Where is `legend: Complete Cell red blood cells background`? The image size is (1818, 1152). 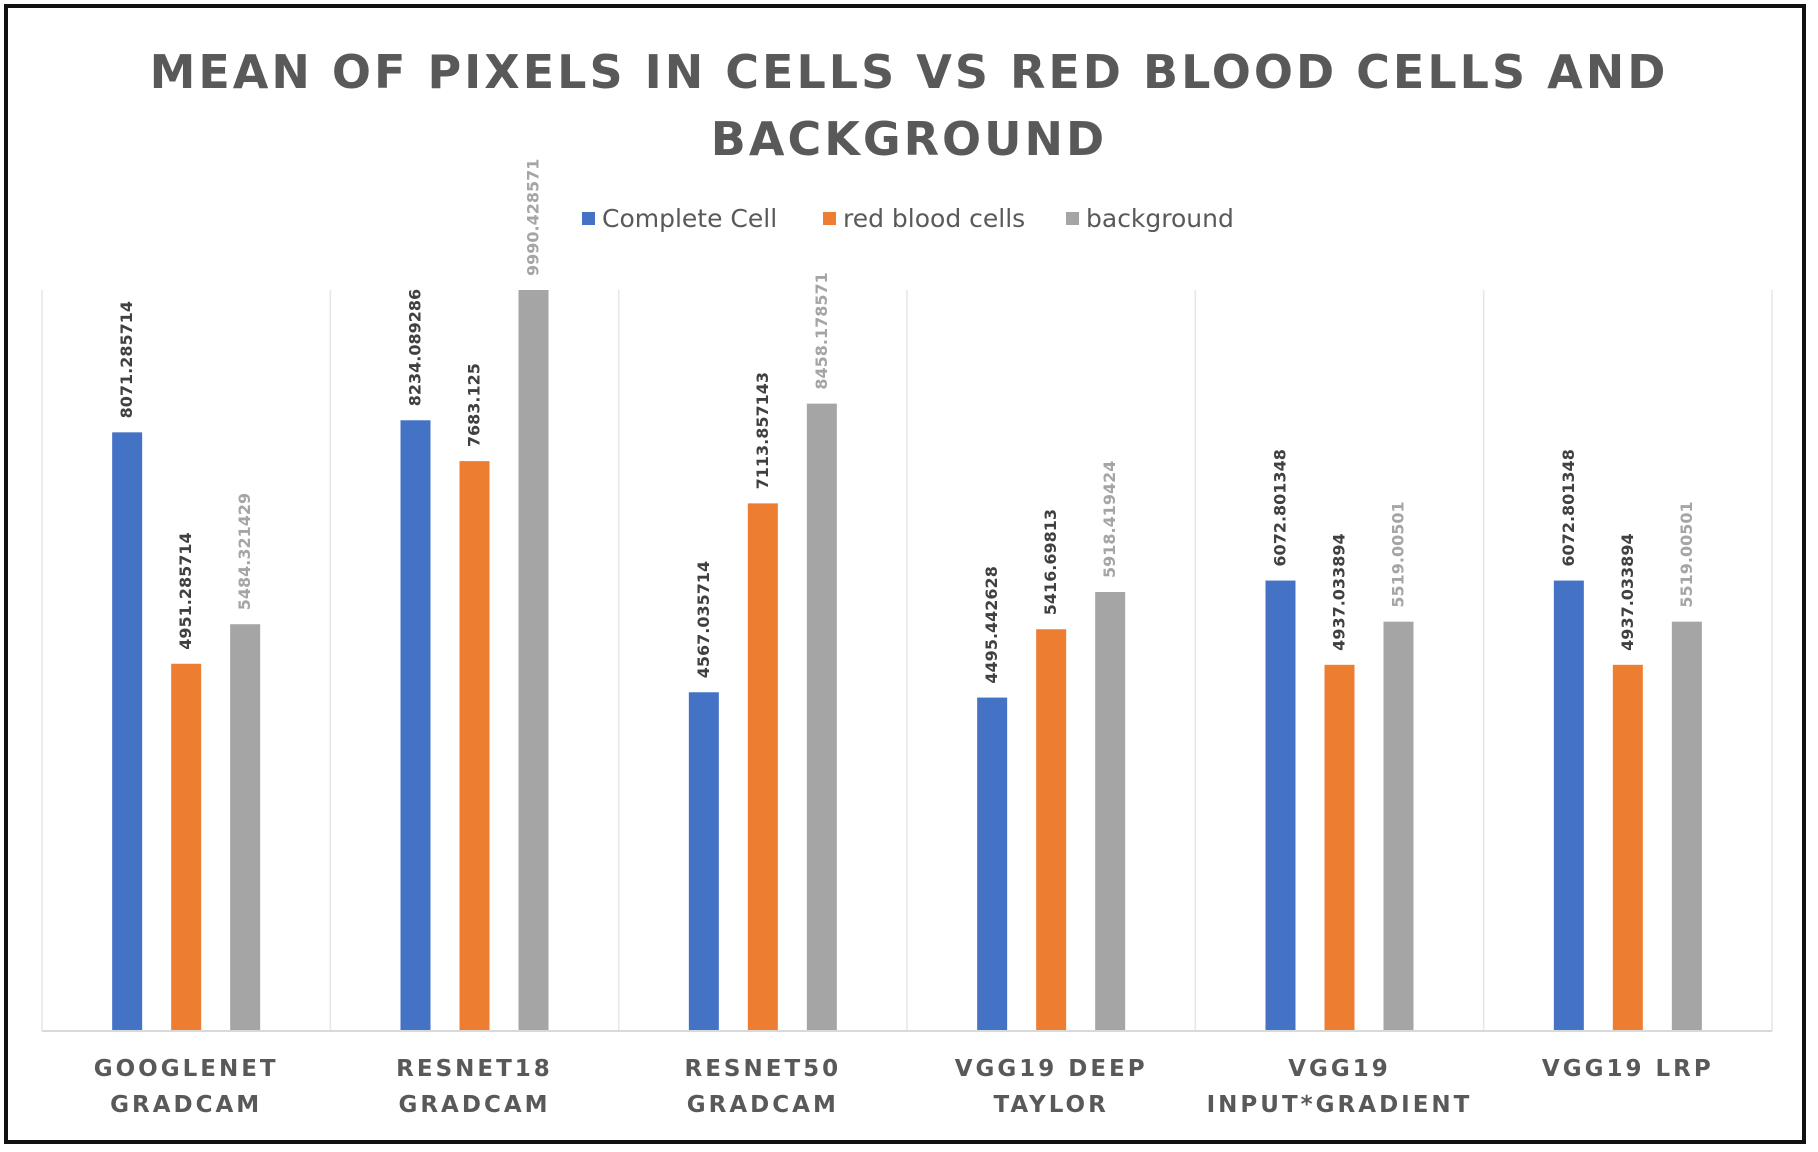
legend: Complete Cell red blood cells background is located at coordinates (908, 218).